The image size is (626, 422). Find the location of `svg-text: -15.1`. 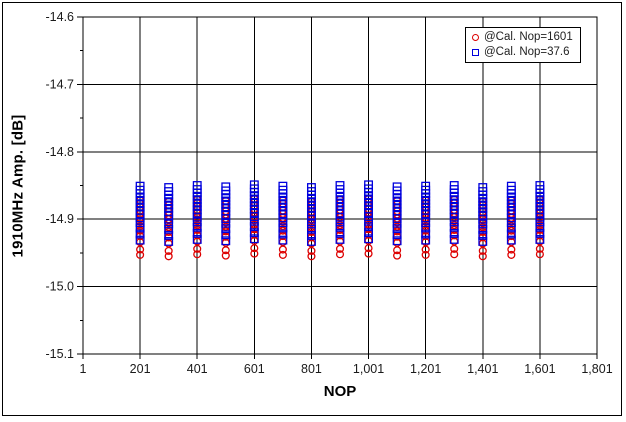

svg-text: -15.1 is located at coordinates (60, 354).